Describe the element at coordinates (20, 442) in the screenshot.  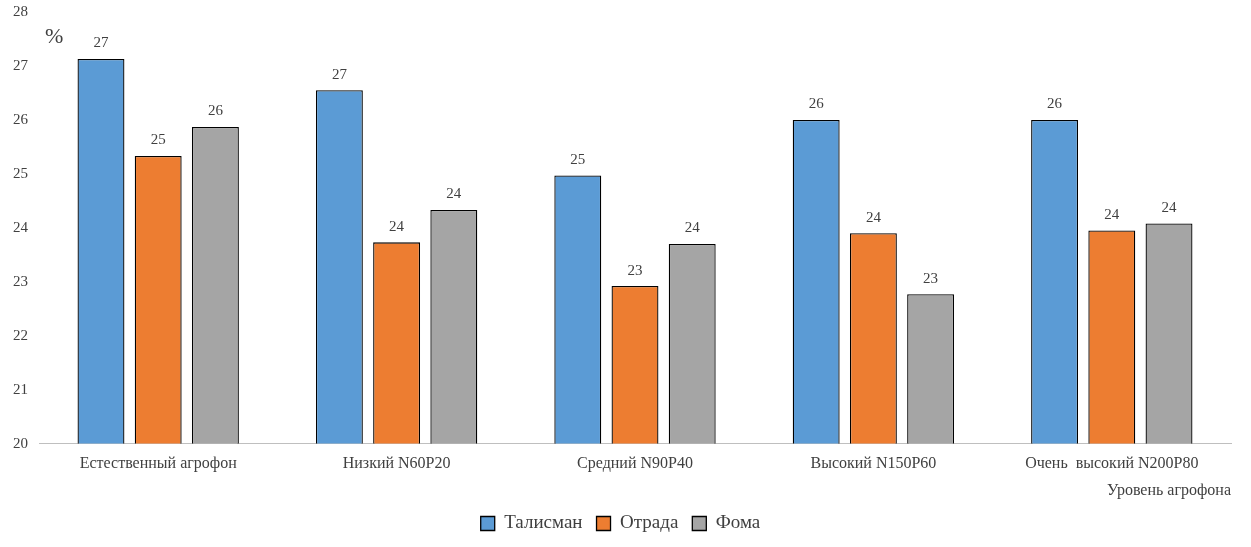
I see `y-tick-label: 20` at that location.